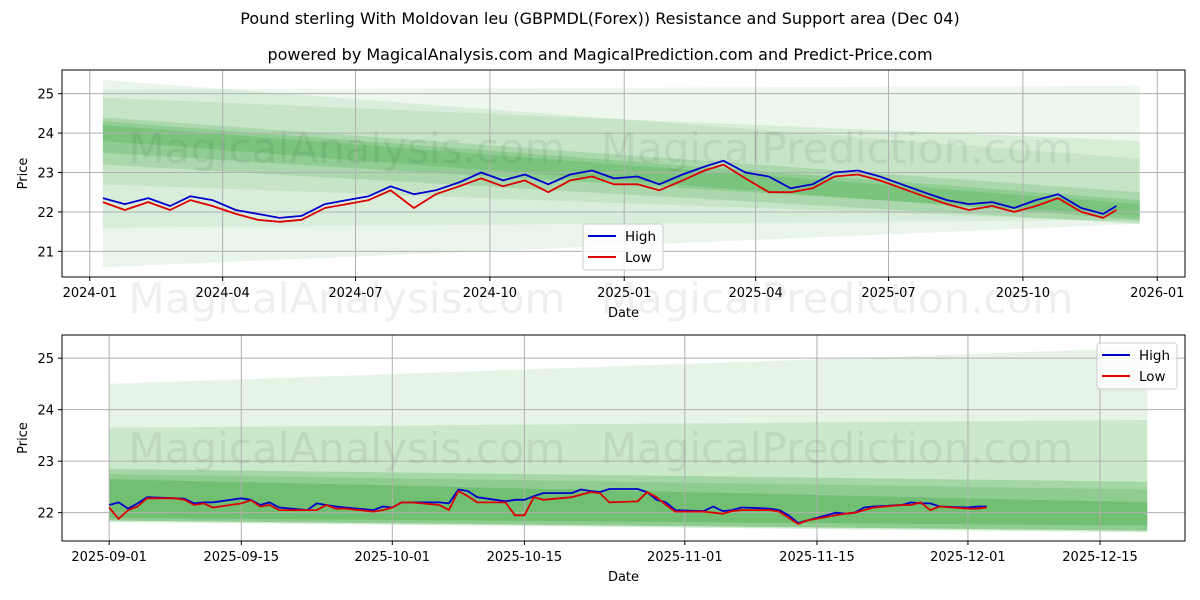 This screenshot has width=1200, height=600. Describe the element at coordinates (109, 557) in the screenshot. I see `x-tick-label: 2025-09-01` at that location.